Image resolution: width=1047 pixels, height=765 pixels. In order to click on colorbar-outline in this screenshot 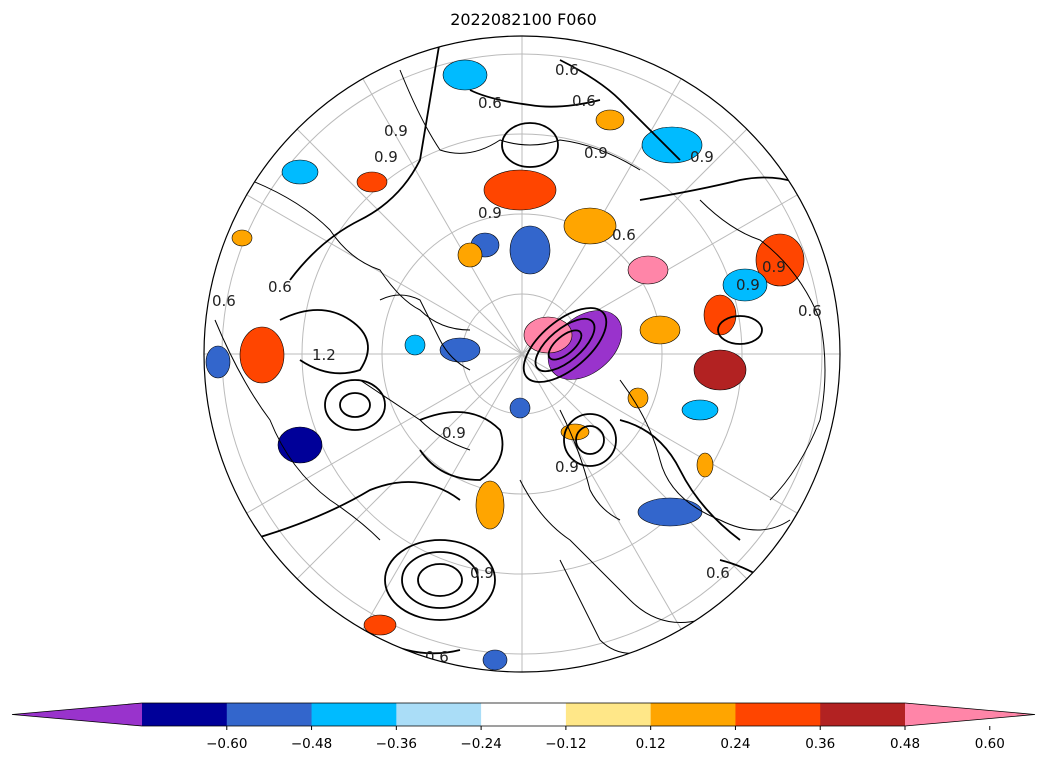, I will do `click(523, 714)`.